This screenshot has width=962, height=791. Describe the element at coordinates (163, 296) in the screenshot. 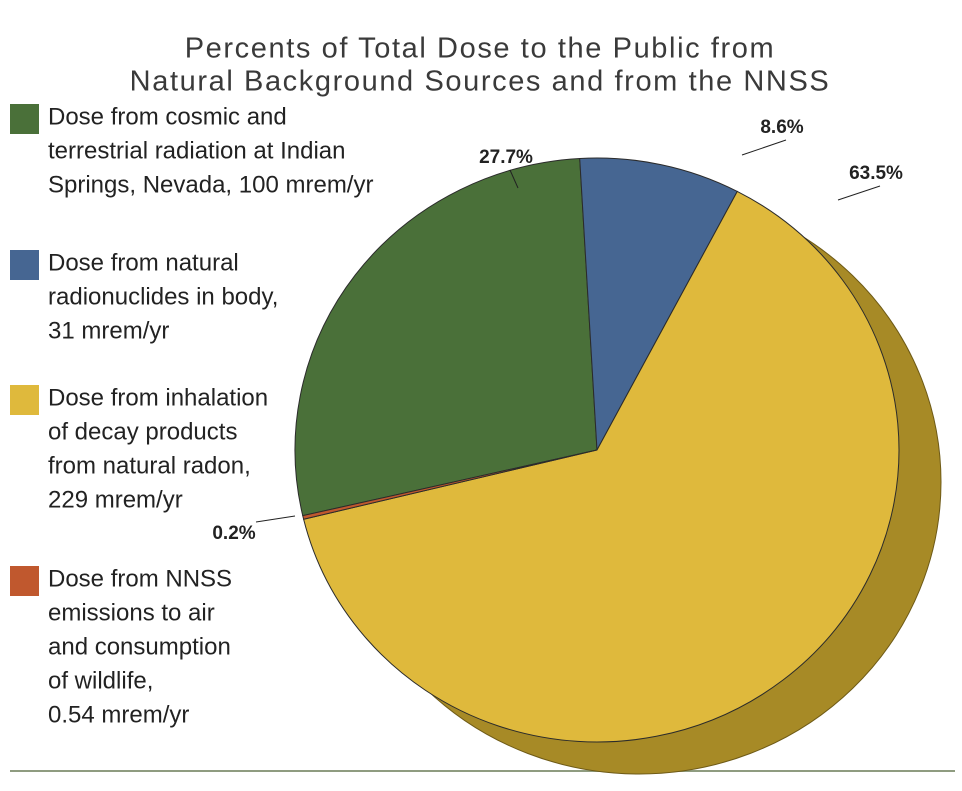

I see `legend-label: radionuclides in body,` at that location.